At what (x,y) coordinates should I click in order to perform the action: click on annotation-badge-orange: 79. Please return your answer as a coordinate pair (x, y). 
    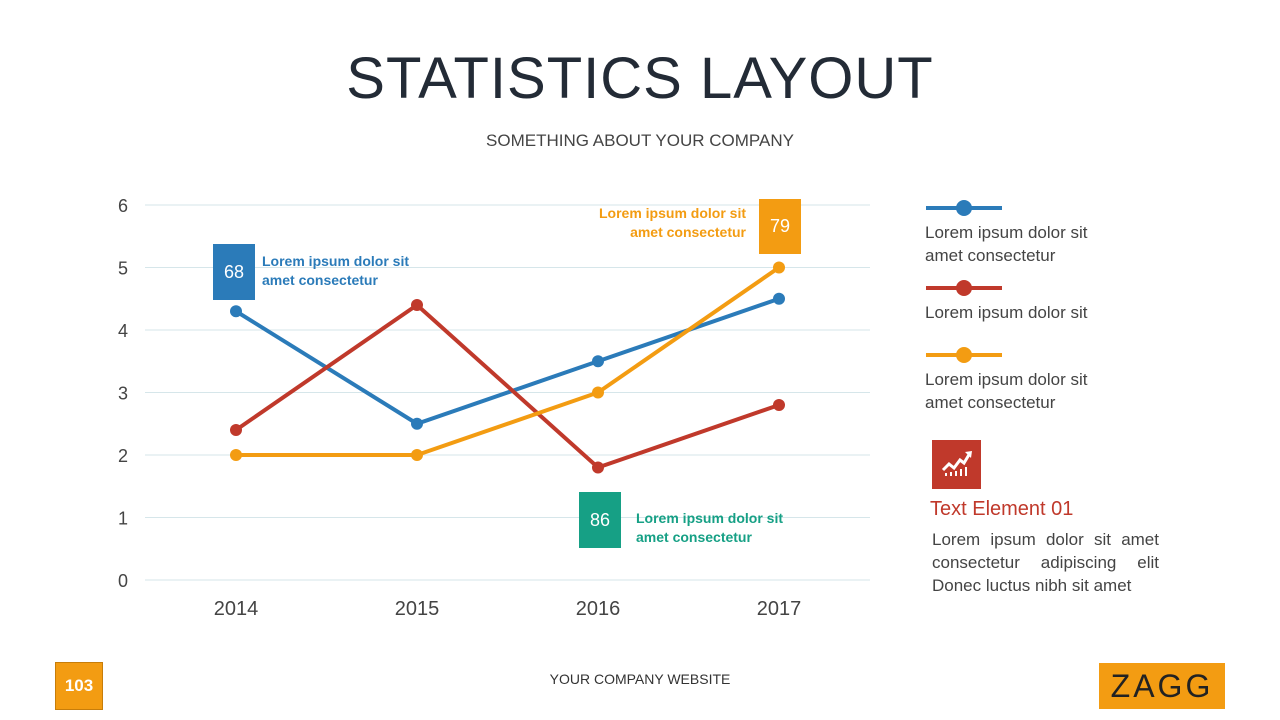
    Looking at the image, I should click on (780, 226).